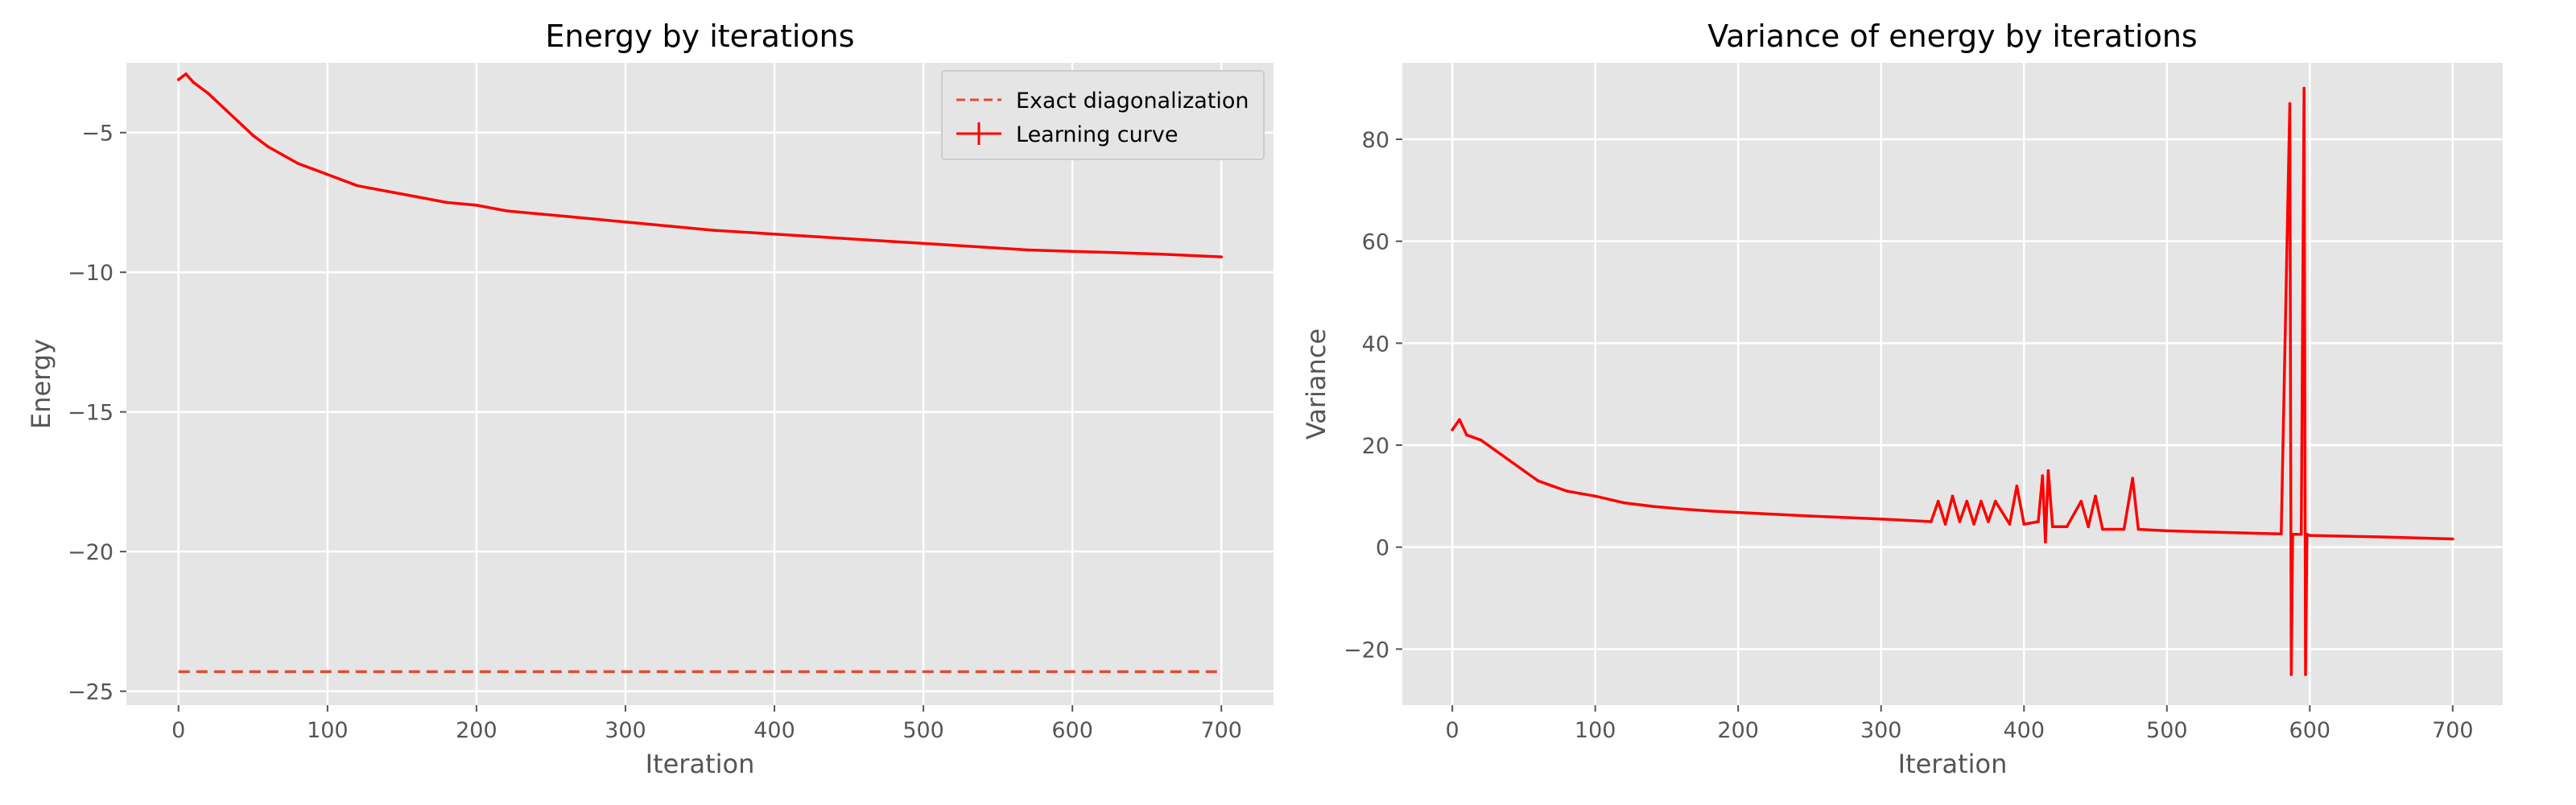 Image resolution: width=2576 pixels, height=805 pixels. I want to click on legend-learning-curve-label: Learning curve, so click(1097, 134).